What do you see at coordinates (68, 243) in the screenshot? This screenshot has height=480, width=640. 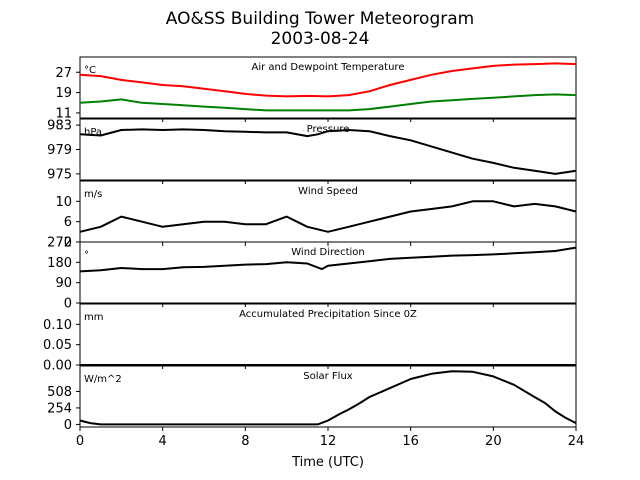 I see `y-tick-label: 2` at bounding box center [68, 243].